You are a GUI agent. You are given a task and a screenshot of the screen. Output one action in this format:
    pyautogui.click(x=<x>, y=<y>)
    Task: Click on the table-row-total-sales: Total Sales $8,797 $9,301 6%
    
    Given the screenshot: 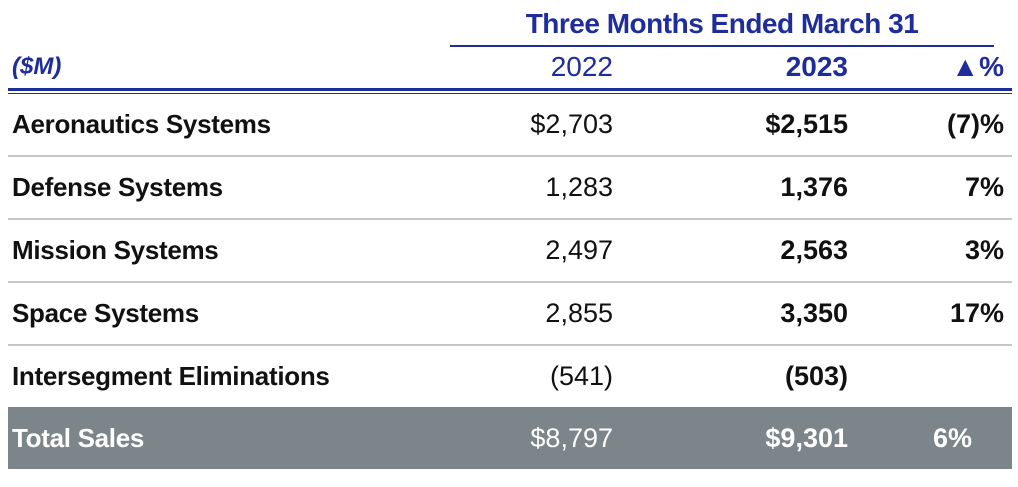 What is the action you would take?
    pyautogui.click(x=510, y=438)
    